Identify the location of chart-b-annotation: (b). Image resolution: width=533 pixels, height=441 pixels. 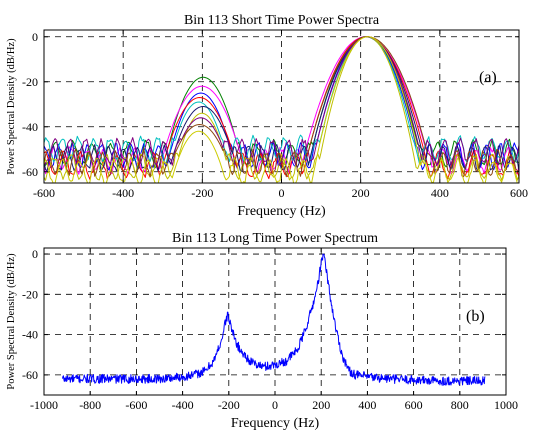
(475, 316).